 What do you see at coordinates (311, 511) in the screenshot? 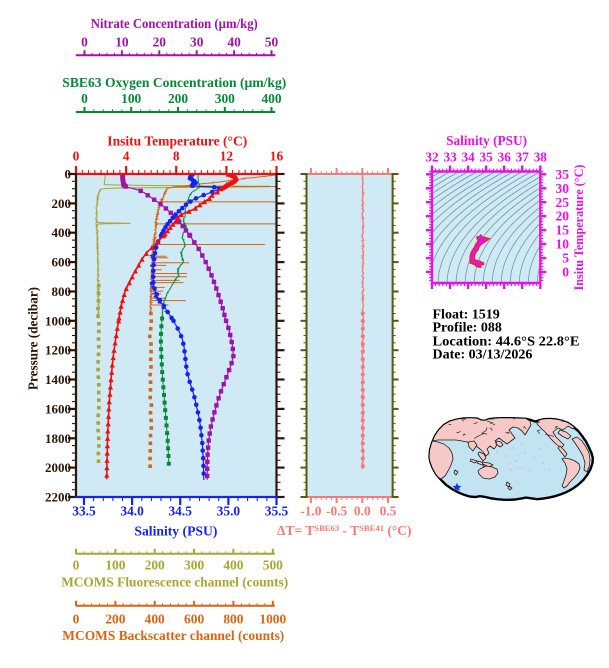
I see `svg-text: -1.0` at bounding box center [311, 511].